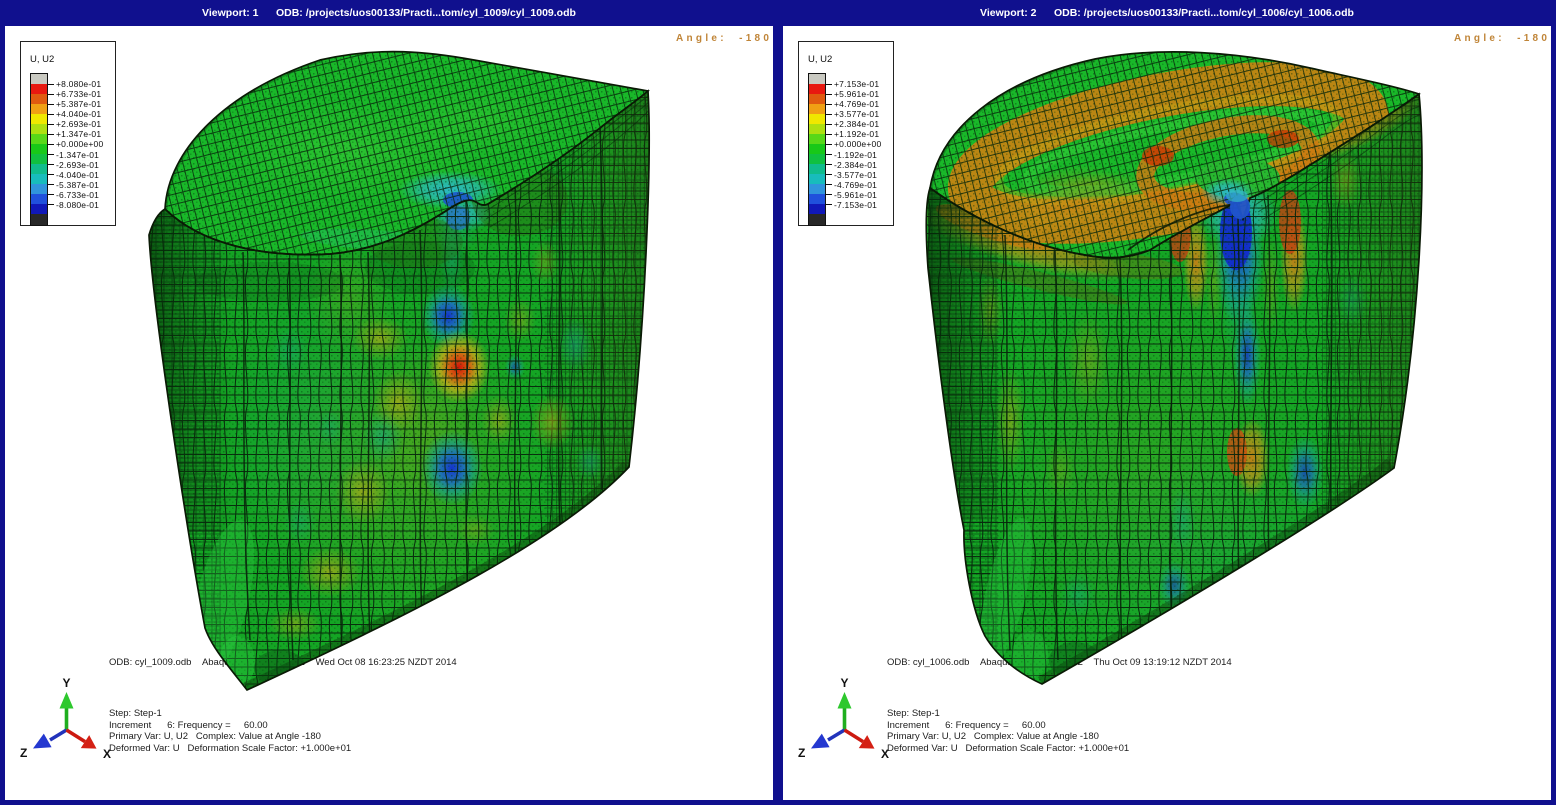 This screenshot has height=805, width=1556. Describe the element at coordinates (107, 754) in the screenshot. I see `svg-text: X` at that location.